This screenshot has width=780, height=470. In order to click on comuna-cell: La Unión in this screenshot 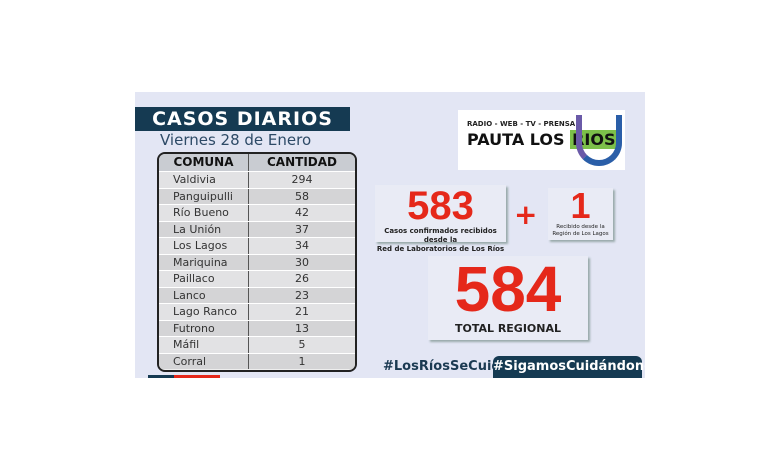, I will do `click(204, 229)`.